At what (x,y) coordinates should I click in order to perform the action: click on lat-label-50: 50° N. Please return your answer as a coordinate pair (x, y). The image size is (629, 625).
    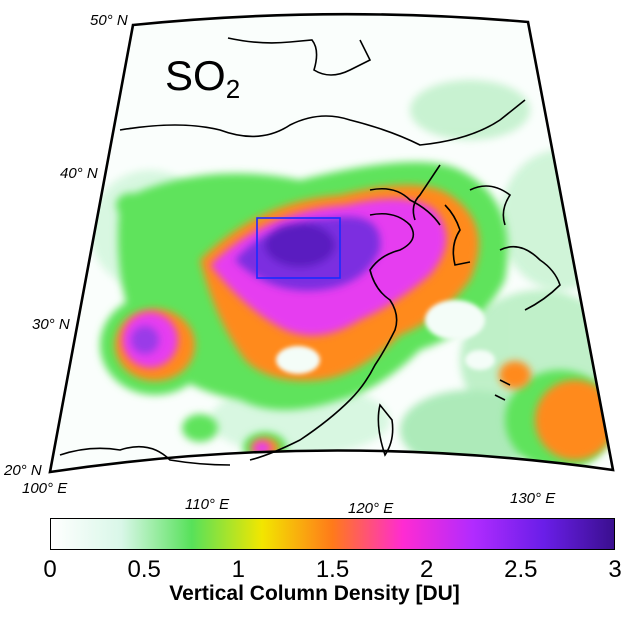
    Looking at the image, I should click on (109, 20).